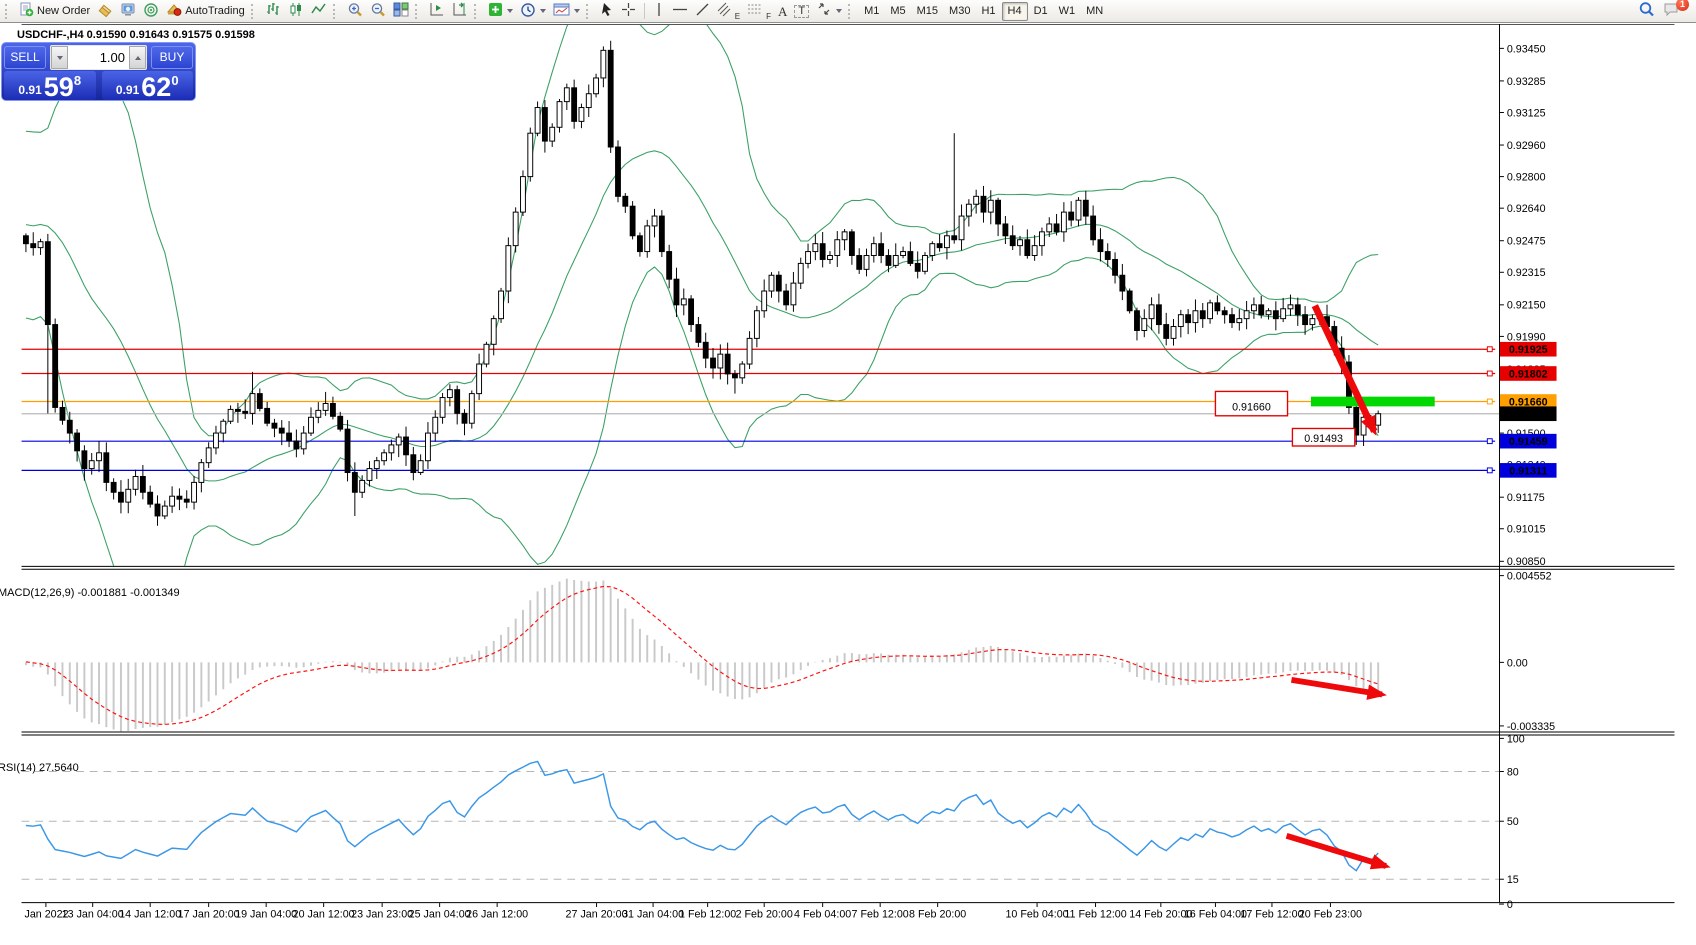  Describe the element at coordinates (898, 11) in the screenshot. I see `timeframe-m5-button: M5` at that location.